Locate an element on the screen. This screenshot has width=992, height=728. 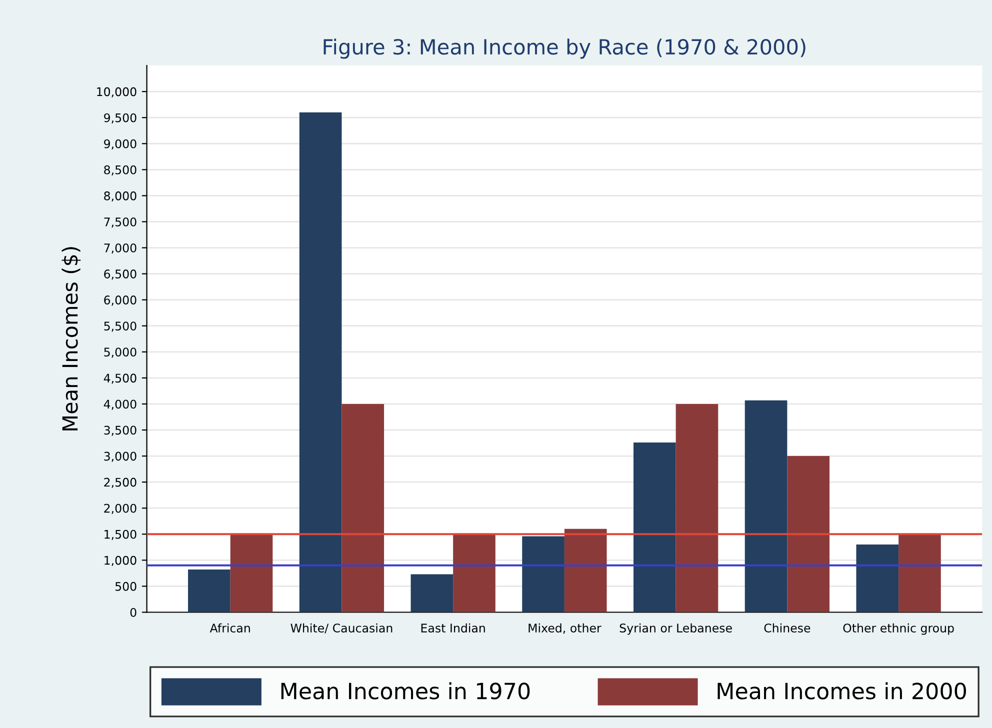
y-tick-label: 3,500 is located at coordinates (120, 431).